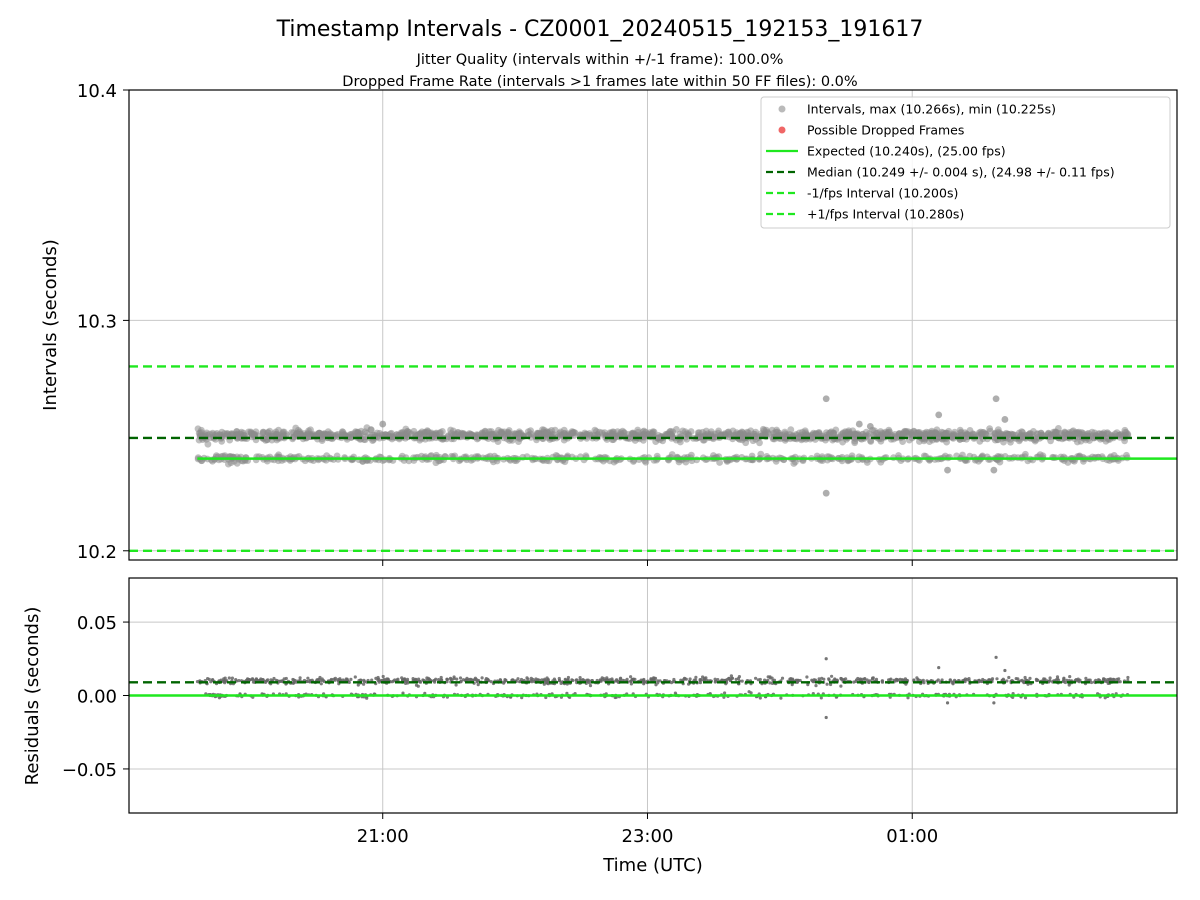 The height and width of the screenshot is (900, 1200). What do you see at coordinates (886, 151) in the screenshot?
I see `legend-item-expected: Expected (10.240s), (25.00 fps)` at bounding box center [886, 151].